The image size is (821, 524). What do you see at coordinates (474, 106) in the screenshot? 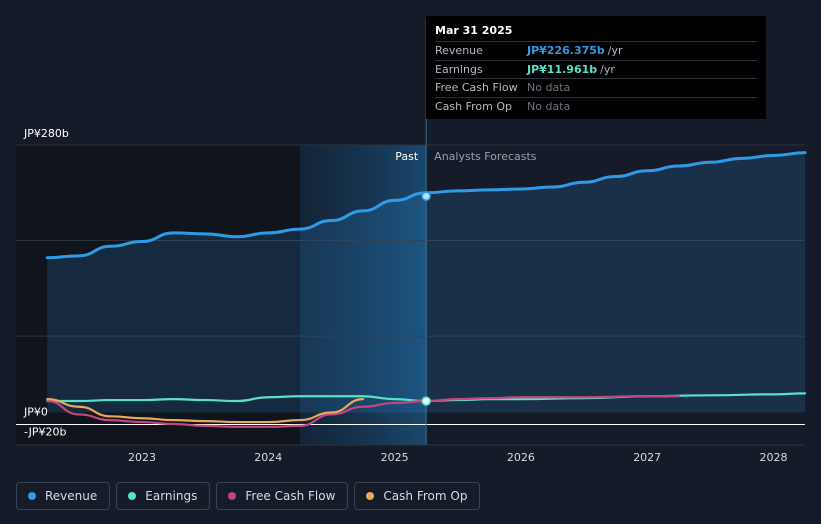
I see `tooltip-label: Cash From Op` at bounding box center [474, 106].